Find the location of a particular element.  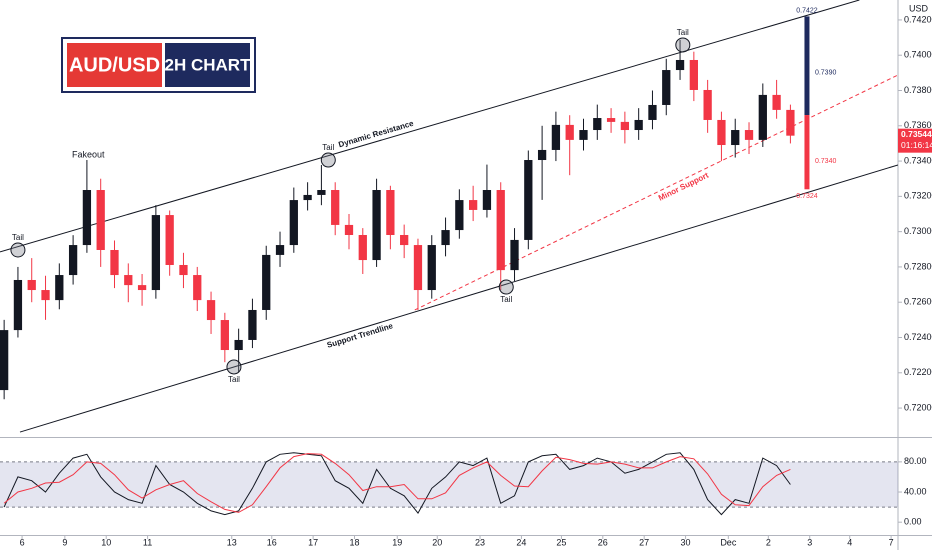

projection-label: 0.7324 is located at coordinates (807, 196).